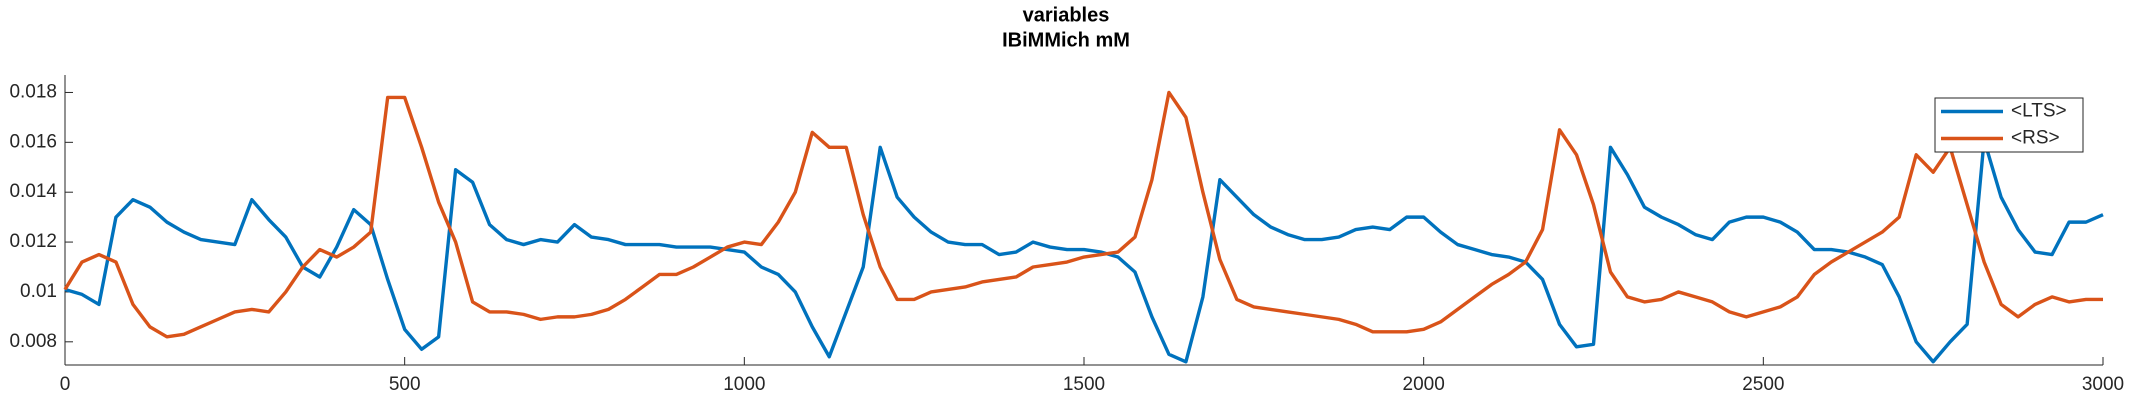  What do you see at coordinates (2039, 111) in the screenshot?
I see `legend-label: <LTS>` at bounding box center [2039, 111].